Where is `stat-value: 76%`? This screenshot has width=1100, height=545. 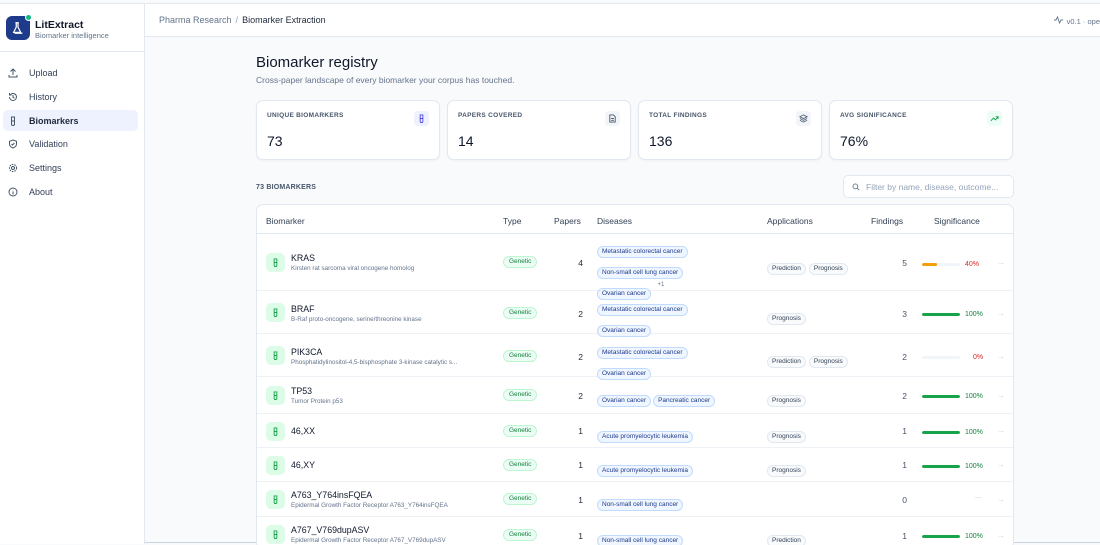 stat-value: 76% is located at coordinates (854, 141).